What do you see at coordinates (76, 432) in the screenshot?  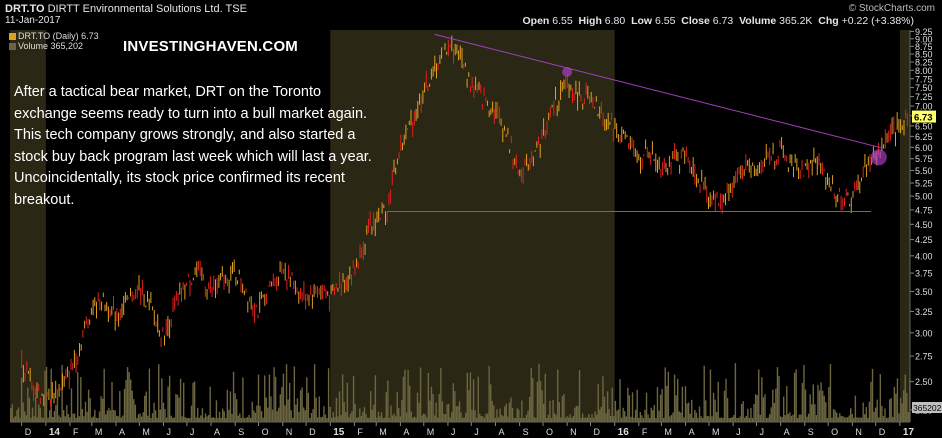 I see `xtick-label-2: F` at bounding box center [76, 432].